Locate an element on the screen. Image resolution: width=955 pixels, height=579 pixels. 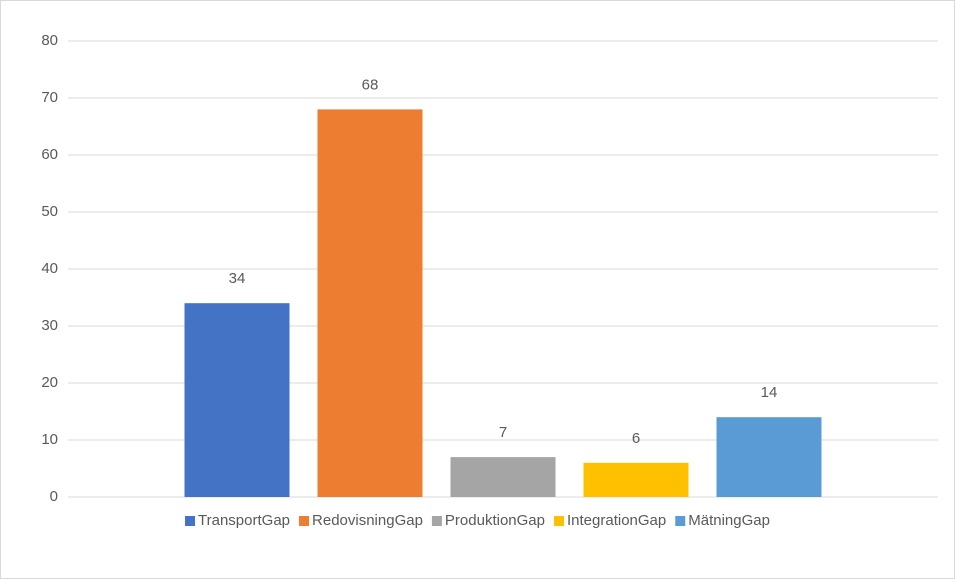
legend-label: ProduktionGap is located at coordinates (495, 520).